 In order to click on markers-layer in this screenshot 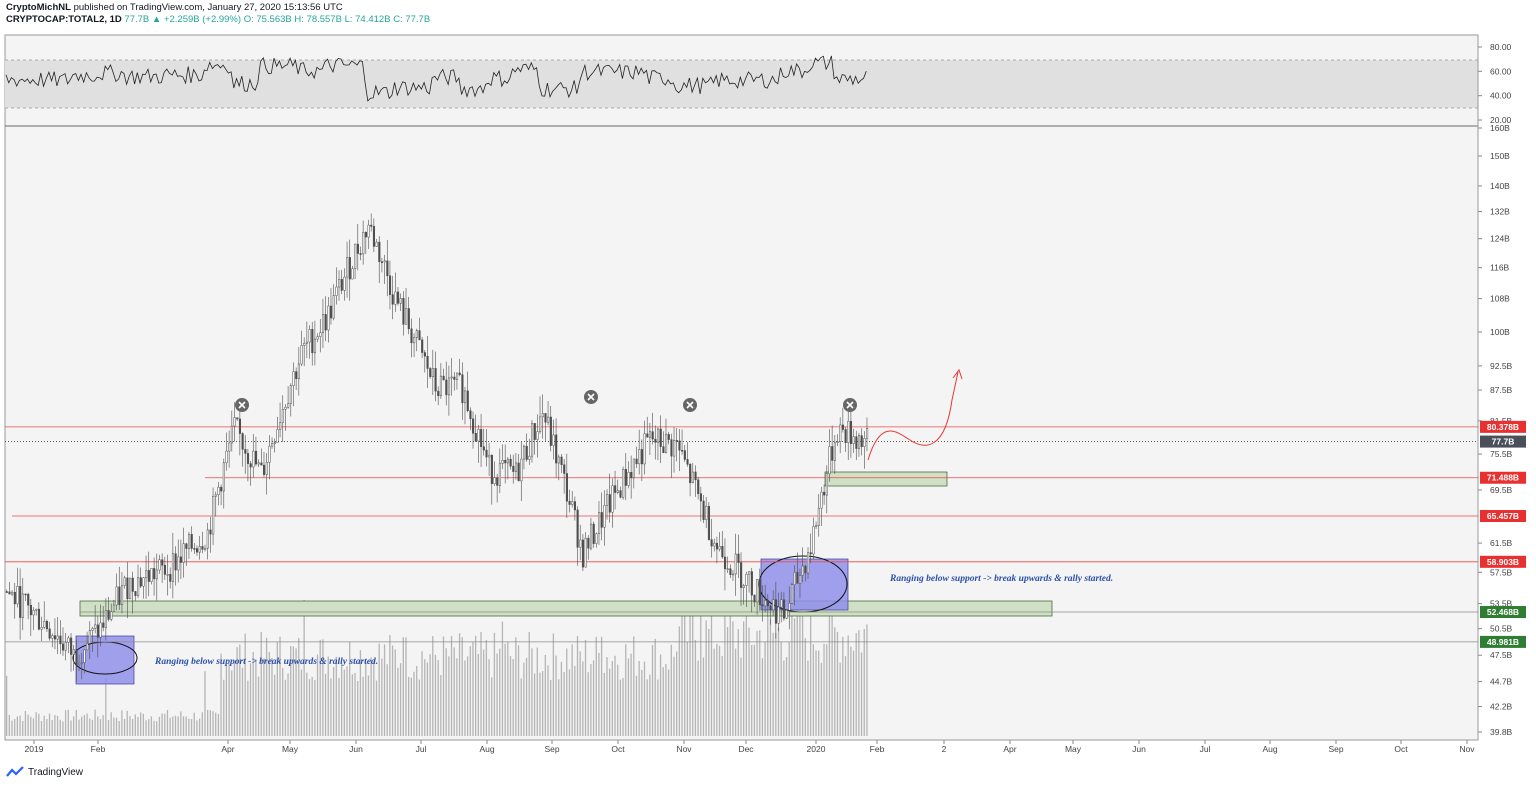, I will do `click(599, 414)`.